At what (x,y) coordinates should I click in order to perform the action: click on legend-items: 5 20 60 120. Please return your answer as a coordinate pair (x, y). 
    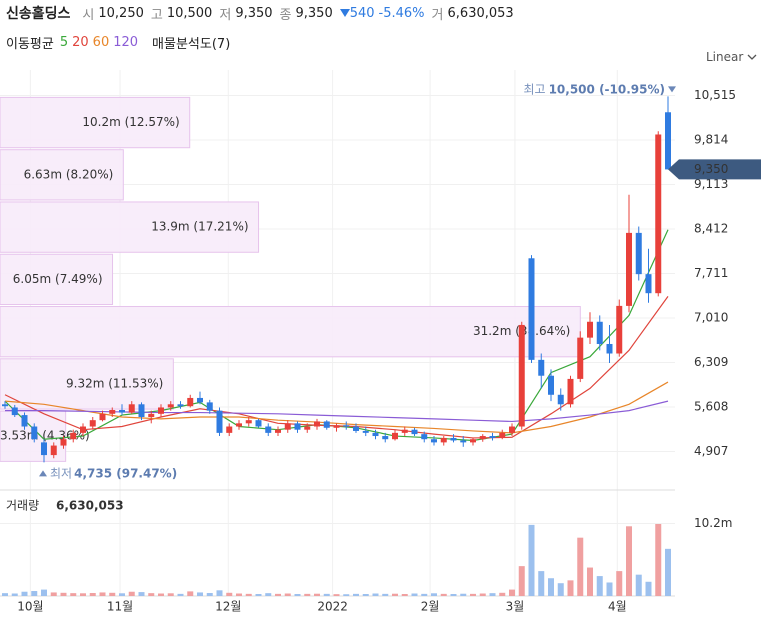
    Looking at the image, I should click on (99, 42).